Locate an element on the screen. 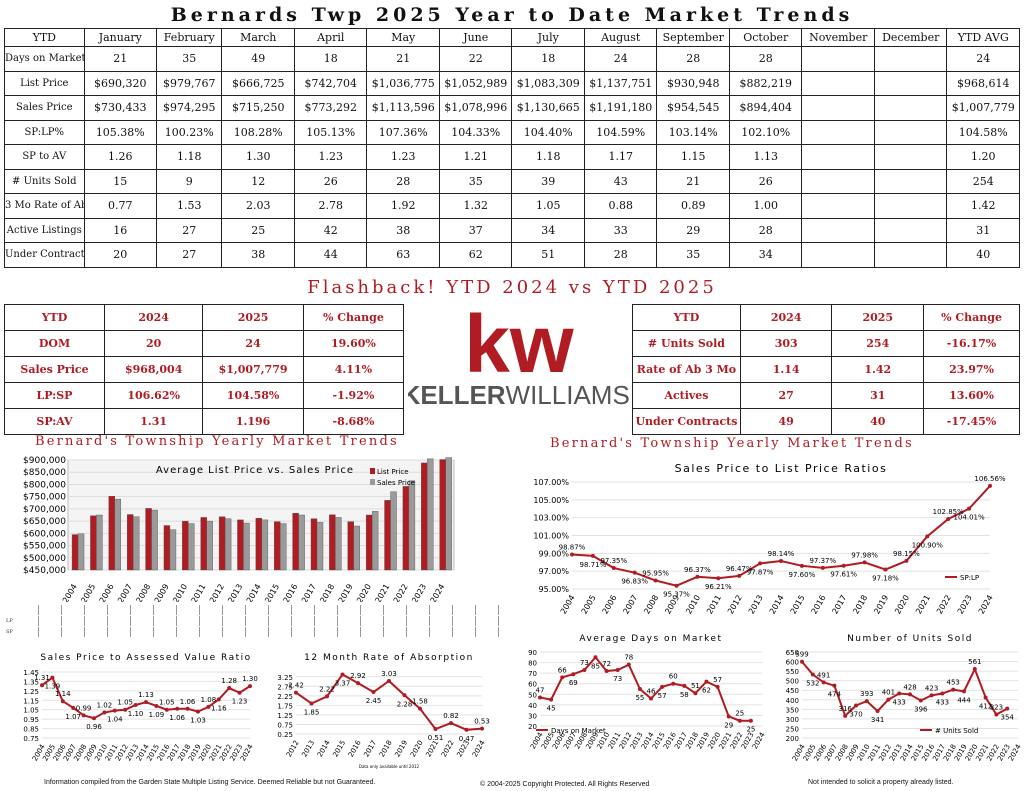 The height and width of the screenshot is (791, 1024). monthly-cell: 105.38% is located at coordinates (120, 132).